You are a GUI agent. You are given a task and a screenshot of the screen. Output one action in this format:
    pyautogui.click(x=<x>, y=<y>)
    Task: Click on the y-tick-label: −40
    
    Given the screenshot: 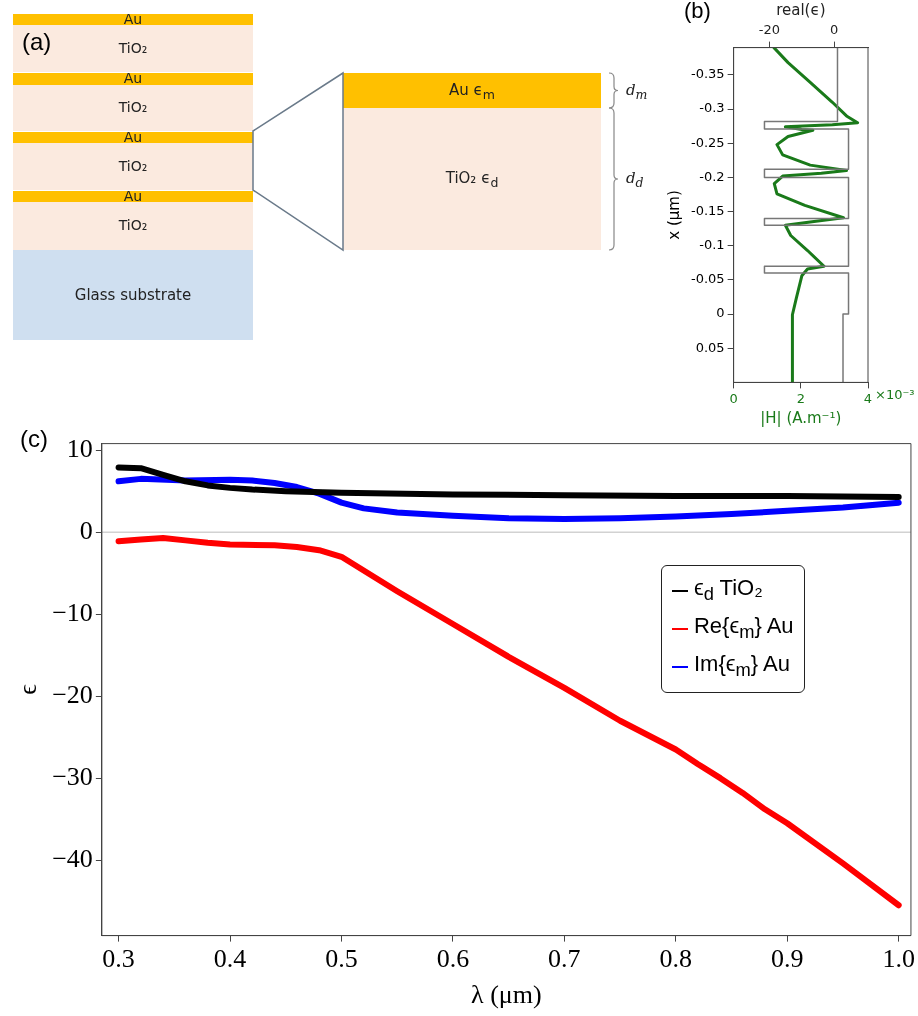 What is the action you would take?
    pyautogui.click(x=72, y=858)
    